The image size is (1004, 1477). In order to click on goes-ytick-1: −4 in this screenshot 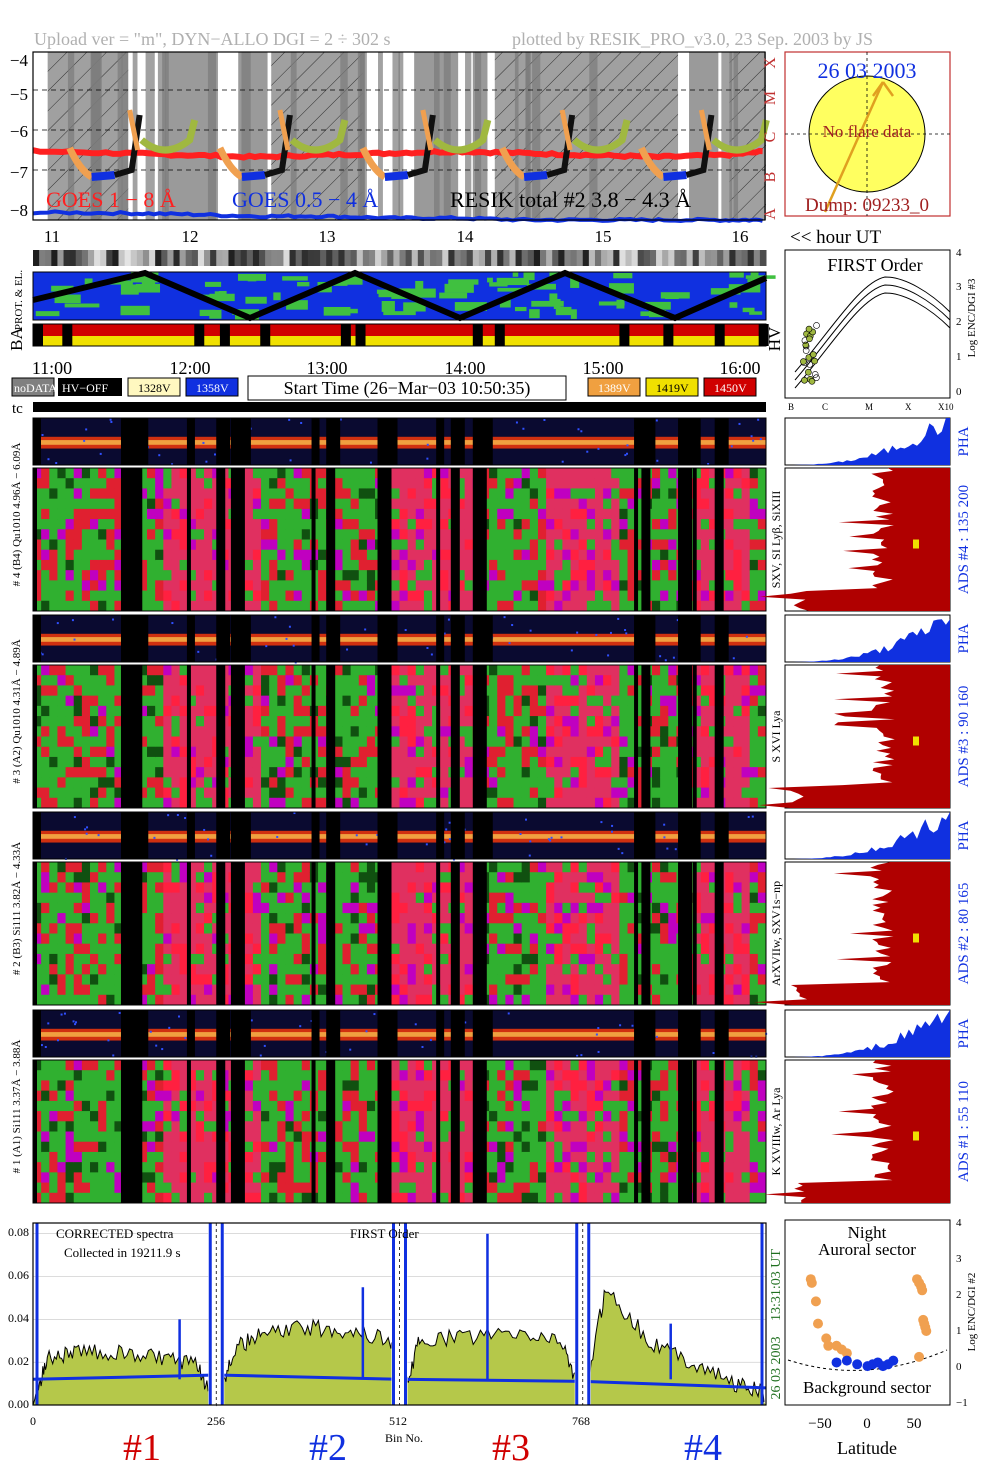, I will do `click(19, 60)`.